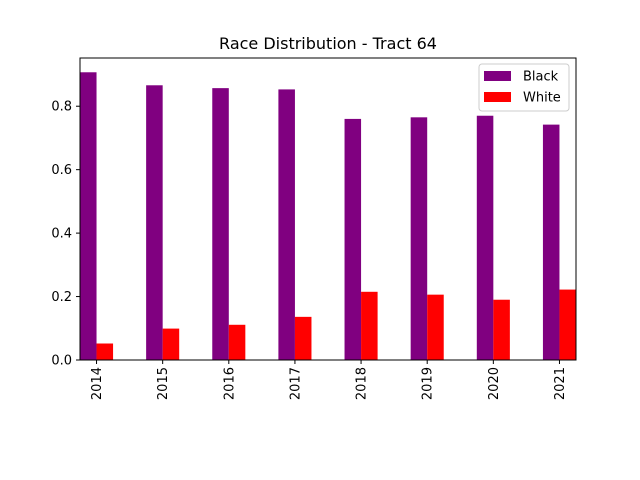 Image resolution: width=640 pixels, height=480 pixels. What do you see at coordinates (494, 383) in the screenshot?
I see `x-tick-label: 2020` at bounding box center [494, 383].